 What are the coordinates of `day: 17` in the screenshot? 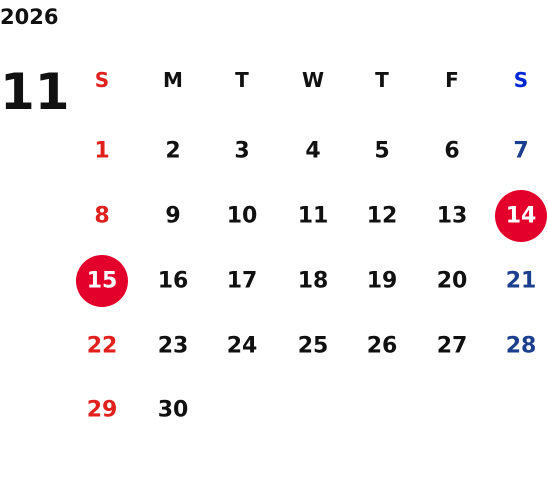 It's located at (242, 281).